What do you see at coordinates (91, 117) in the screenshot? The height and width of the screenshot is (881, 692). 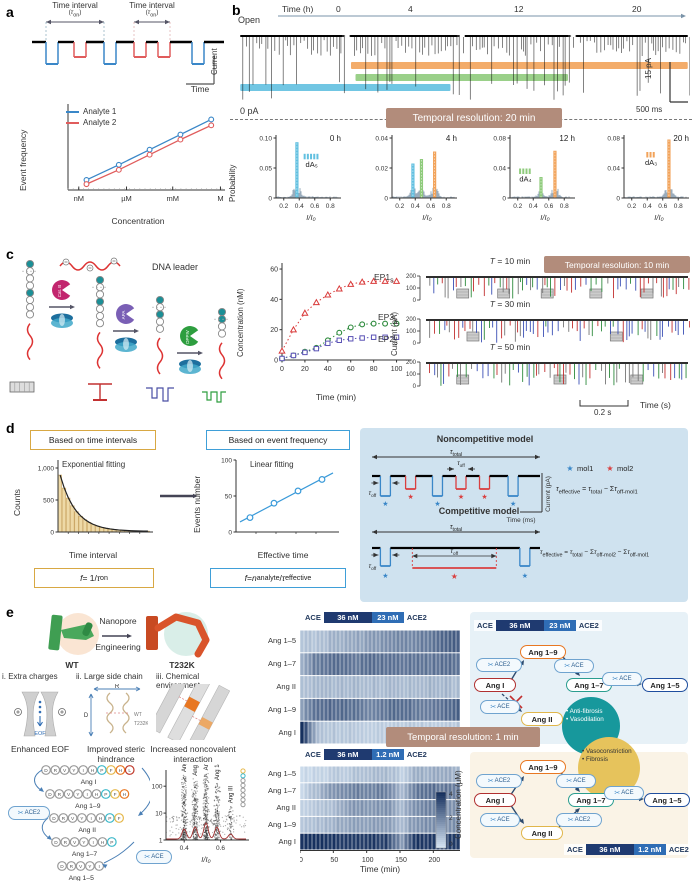 I see `panel-a-legend: Analyte 1 Analyte 2` at bounding box center [91, 117].